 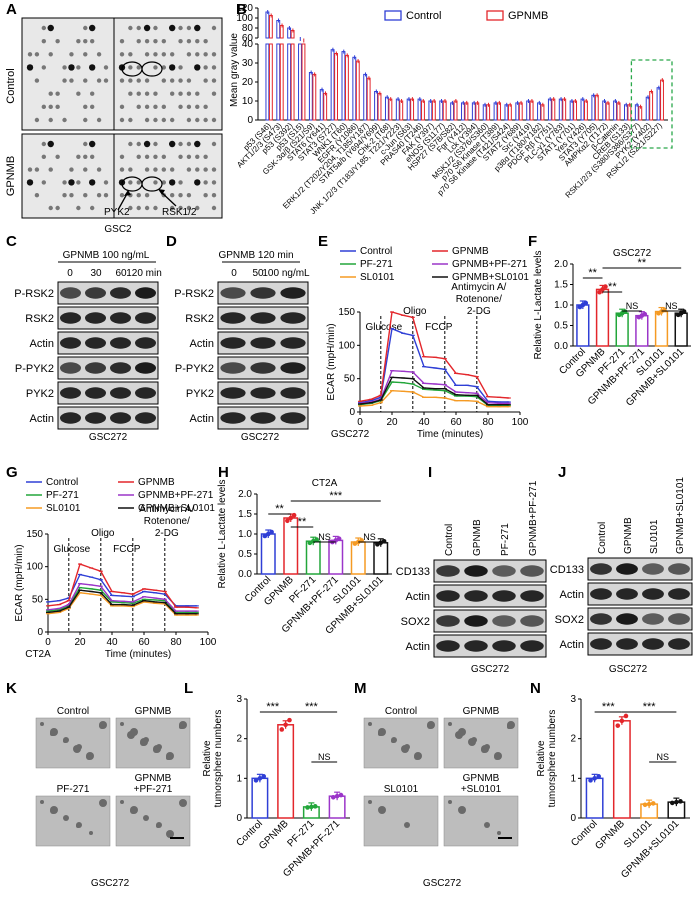 What do you see at coordinates (202, 344) in the screenshot?
I see `blot-label: Actin` at bounding box center [202, 344].